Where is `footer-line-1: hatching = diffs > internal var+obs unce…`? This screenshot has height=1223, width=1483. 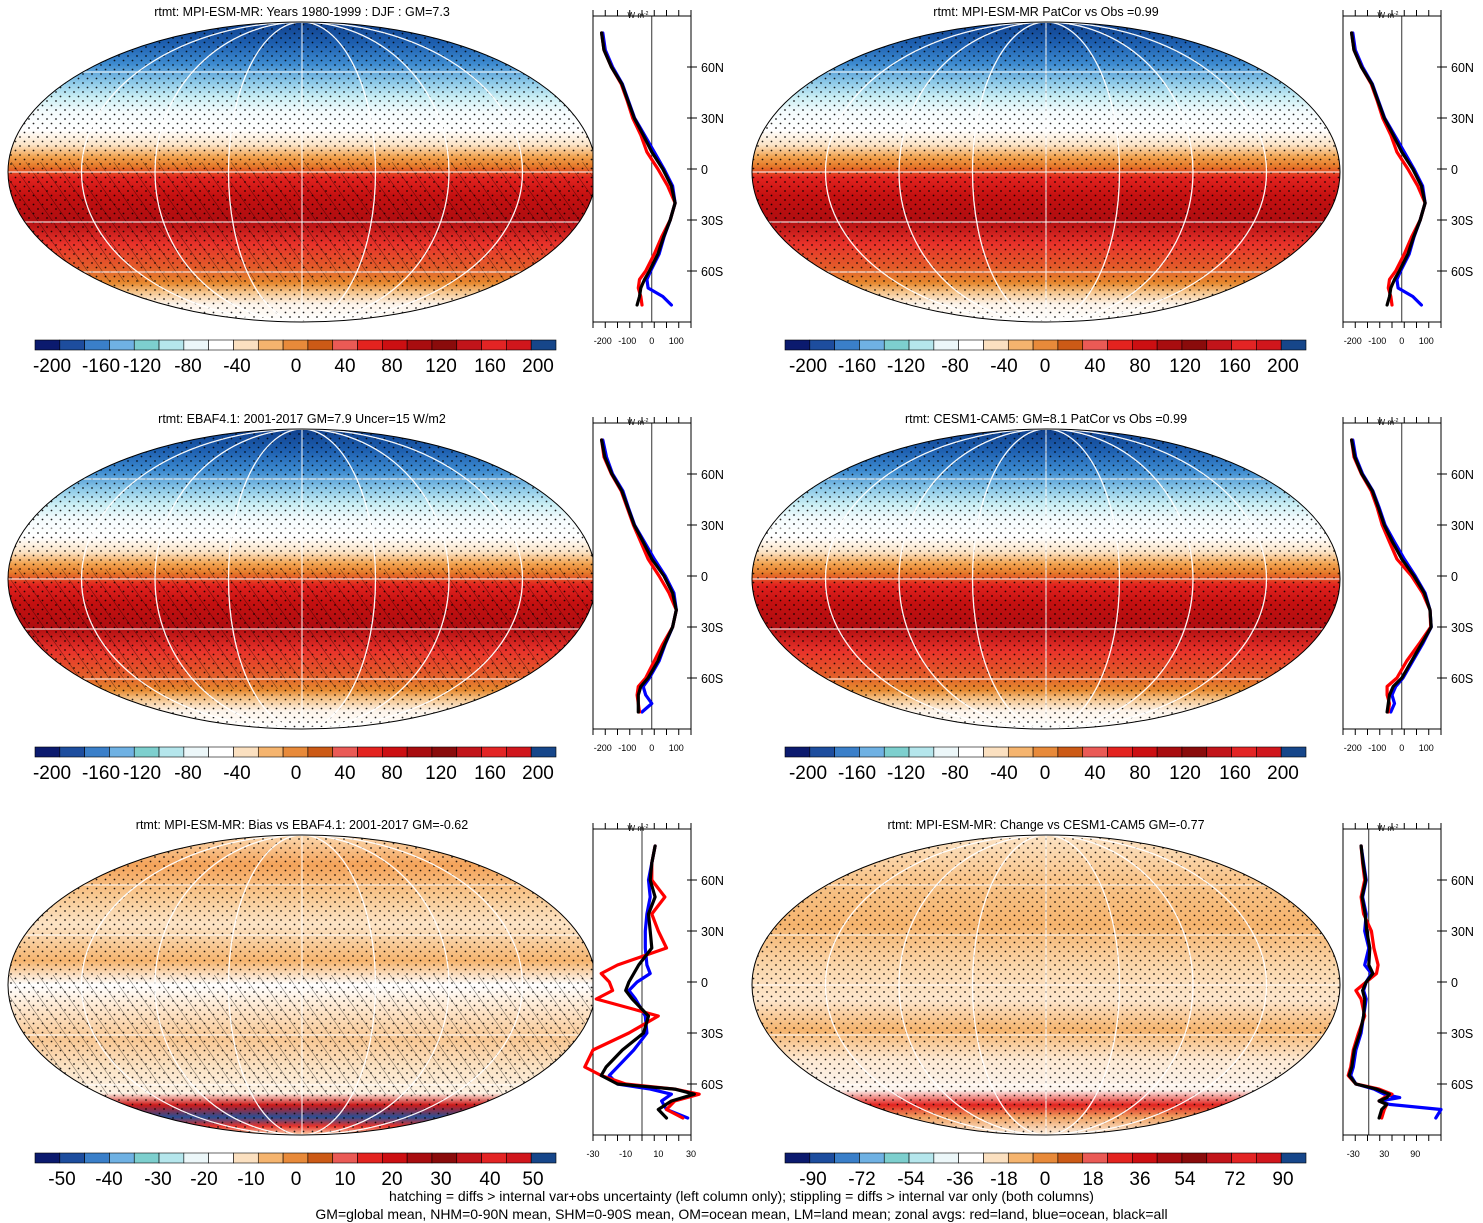 footer-line-1: hatching = diffs > internal var+obs unce… is located at coordinates (741, 1196).